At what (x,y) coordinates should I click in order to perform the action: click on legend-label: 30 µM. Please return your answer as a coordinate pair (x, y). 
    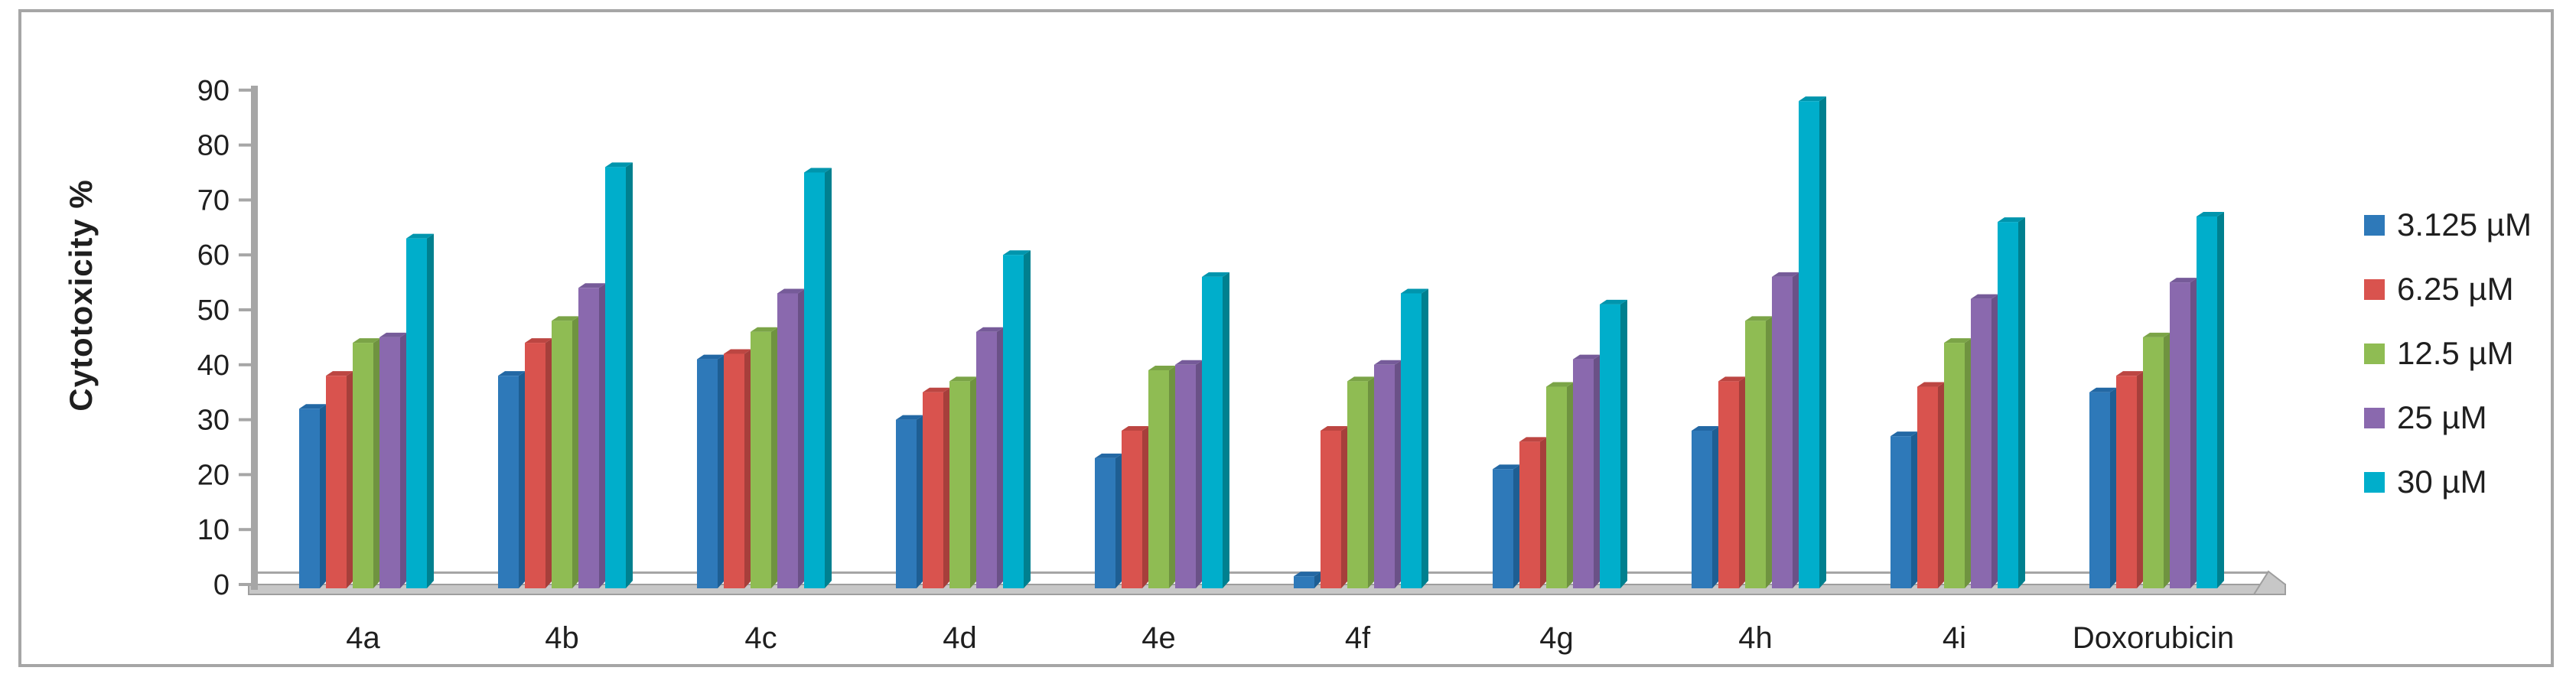
    Looking at the image, I should click on (2442, 482).